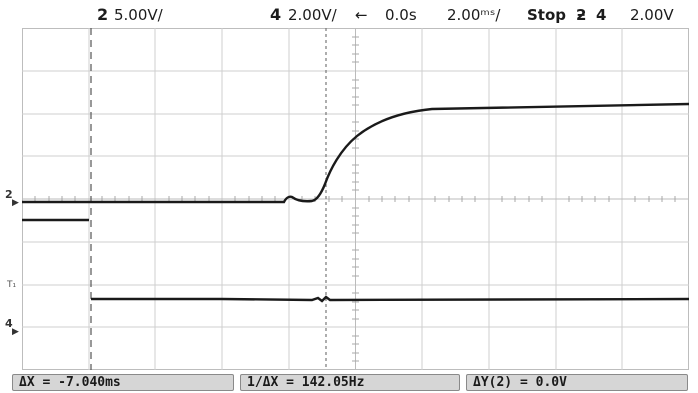 The width and height of the screenshot is (698, 393). I want to click on delta-y-readout: ΔY(2) = 0.0V, so click(520, 382).